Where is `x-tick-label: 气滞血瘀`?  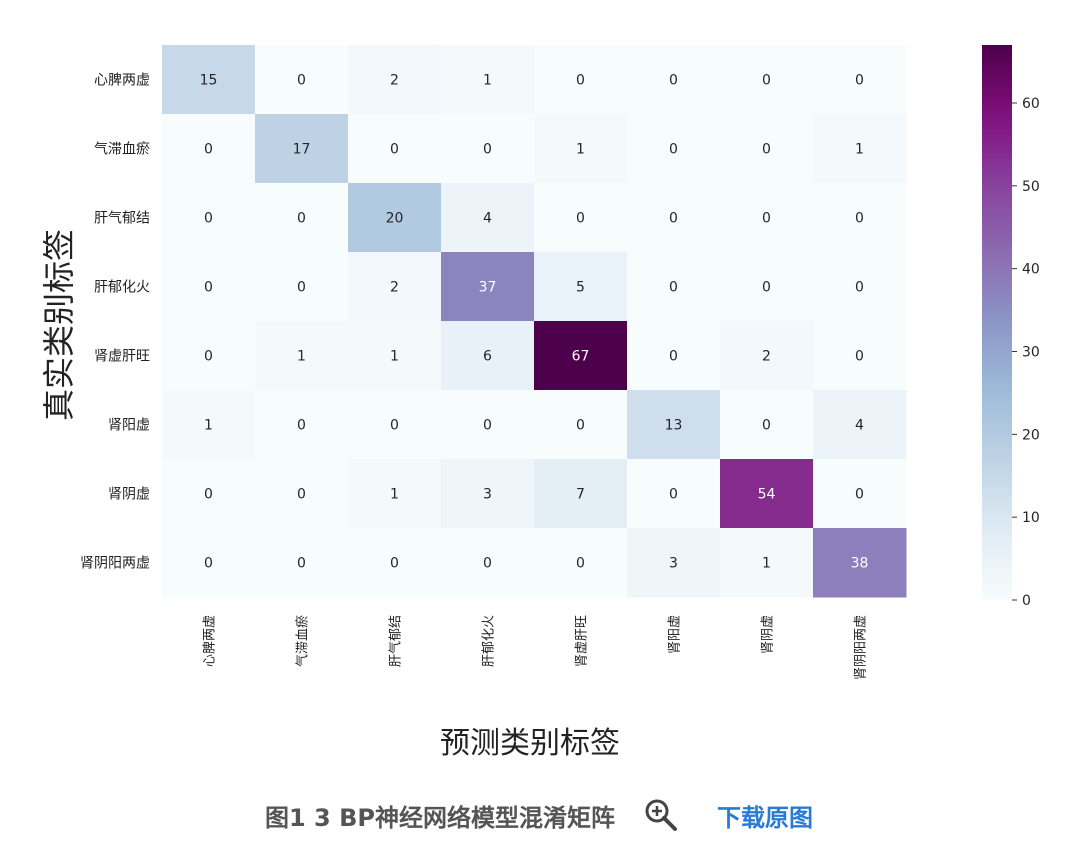 x-tick-label: 气滞血瘀 is located at coordinates (303, 641).